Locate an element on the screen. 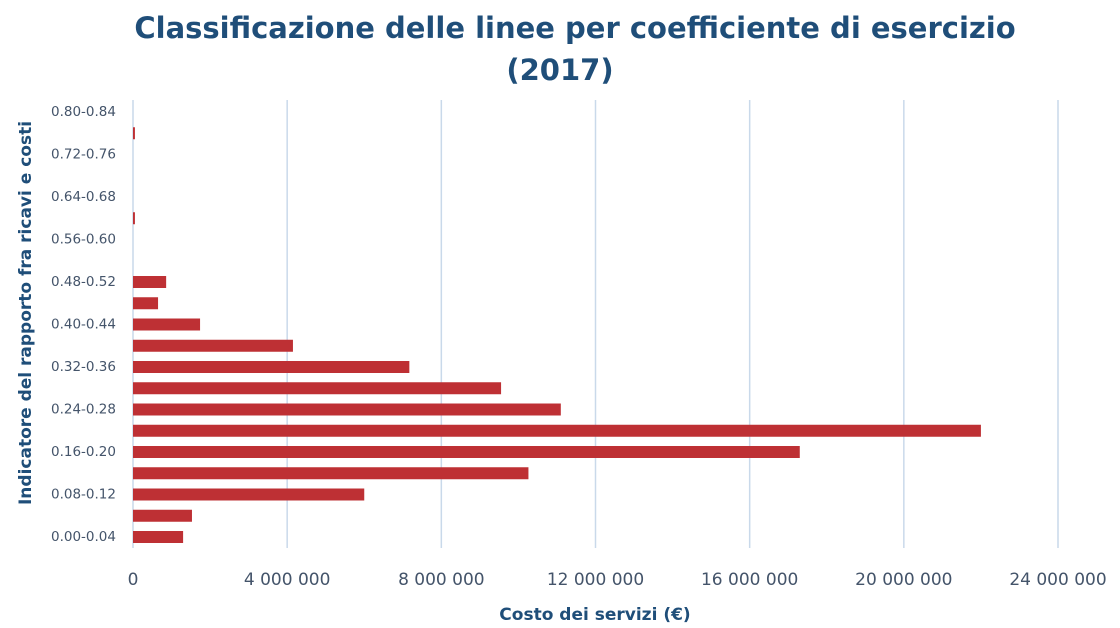 The image size is (1120, 628). y-tick-label: 0.64-0.68 is located at coordinates (83, 197).